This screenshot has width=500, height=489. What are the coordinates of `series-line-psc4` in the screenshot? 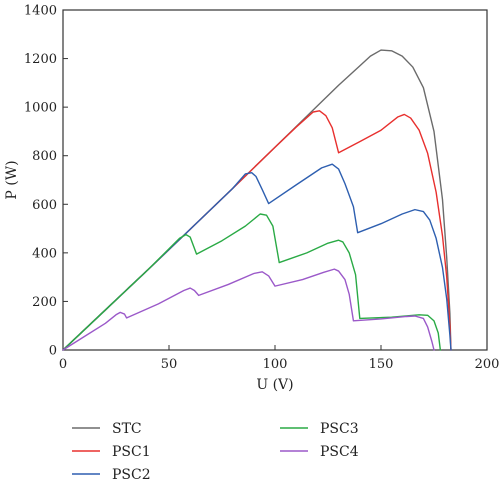 It's located at (248, 309).